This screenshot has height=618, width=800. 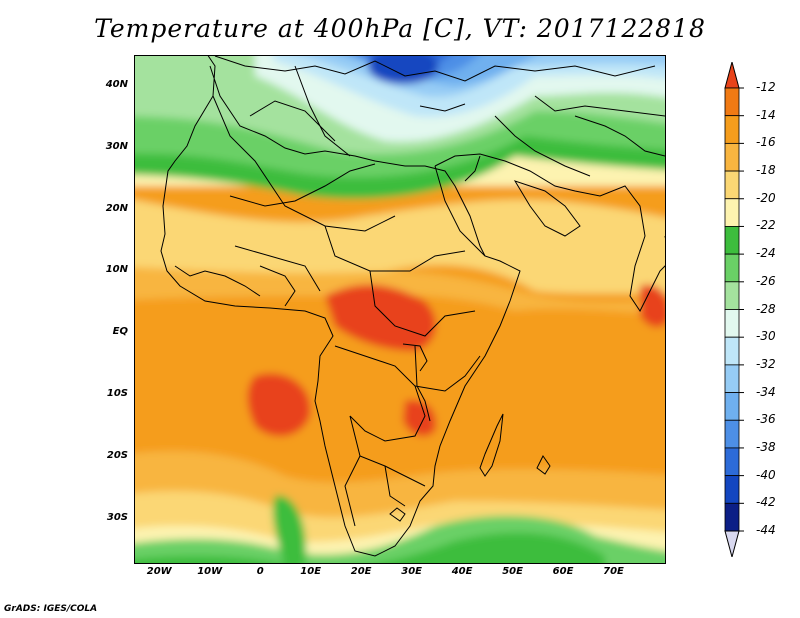 What do you see at coordinates (766, 253) in the screenshot?
I see `colorbar-label: -24` at bounding box center [766, 253].